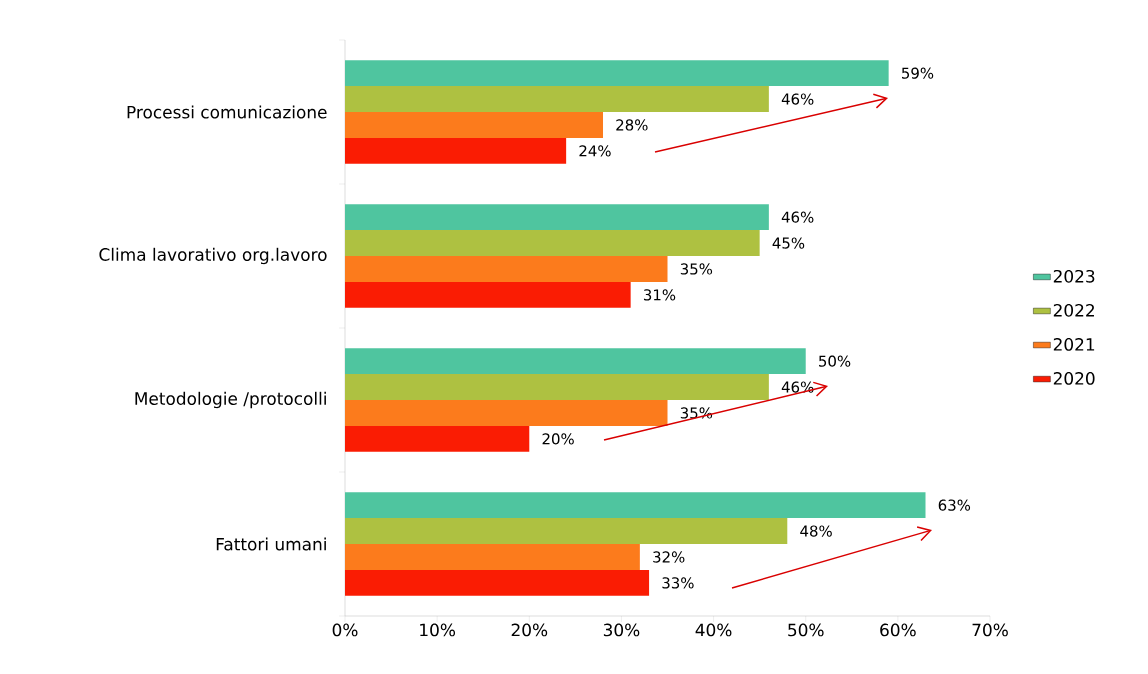 Image resolution: width=1148 pixels, height=674 pixels. Describe the element at coordinates (898, 630) in the screenshot. I see `x-tick-label: 60%` at that location.